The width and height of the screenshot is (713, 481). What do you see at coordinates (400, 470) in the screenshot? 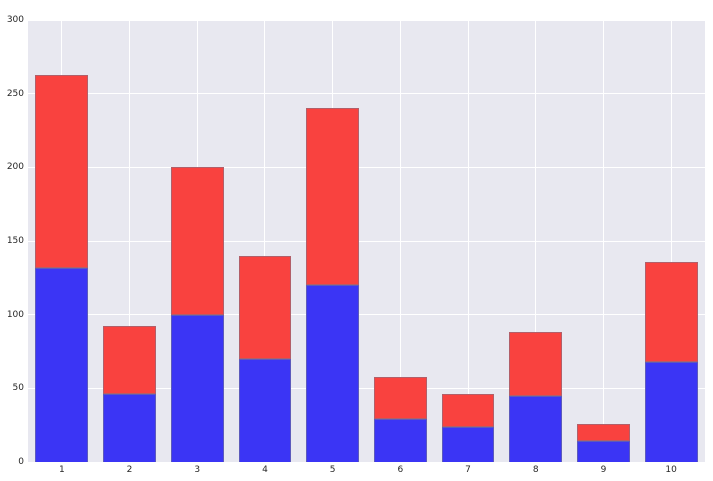
I see `x-axis-tick-label: 6` at bounding box center [400, 470].